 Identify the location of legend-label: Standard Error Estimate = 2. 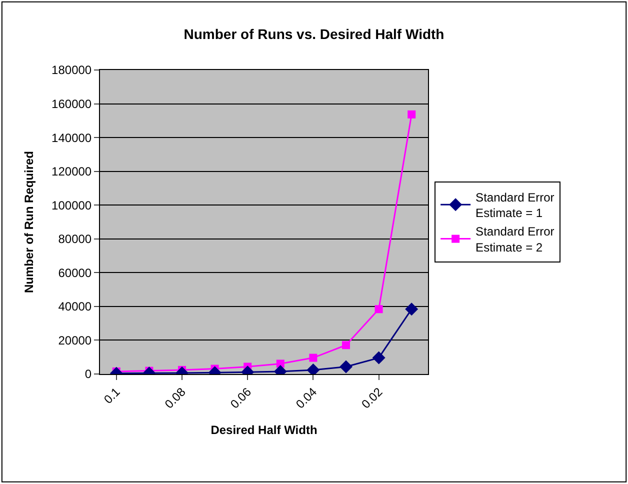
(515, 239).